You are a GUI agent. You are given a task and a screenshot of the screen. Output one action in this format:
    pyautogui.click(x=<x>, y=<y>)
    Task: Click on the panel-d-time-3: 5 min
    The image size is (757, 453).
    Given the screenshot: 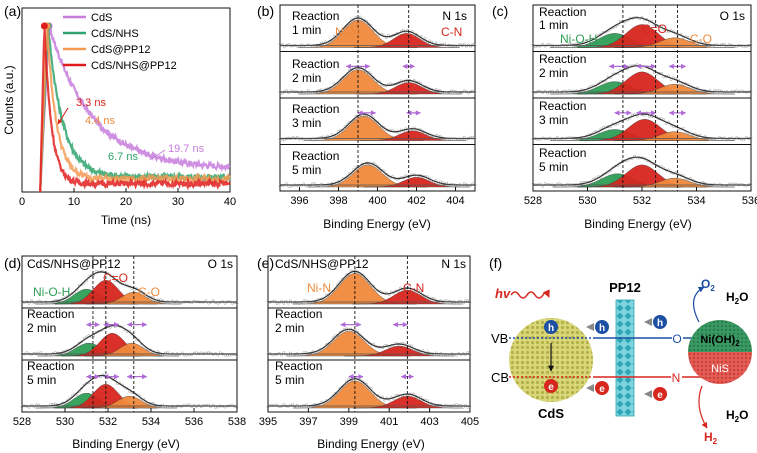 What is the action you would take?
    pyautogui.click(x=41, y=380)
    